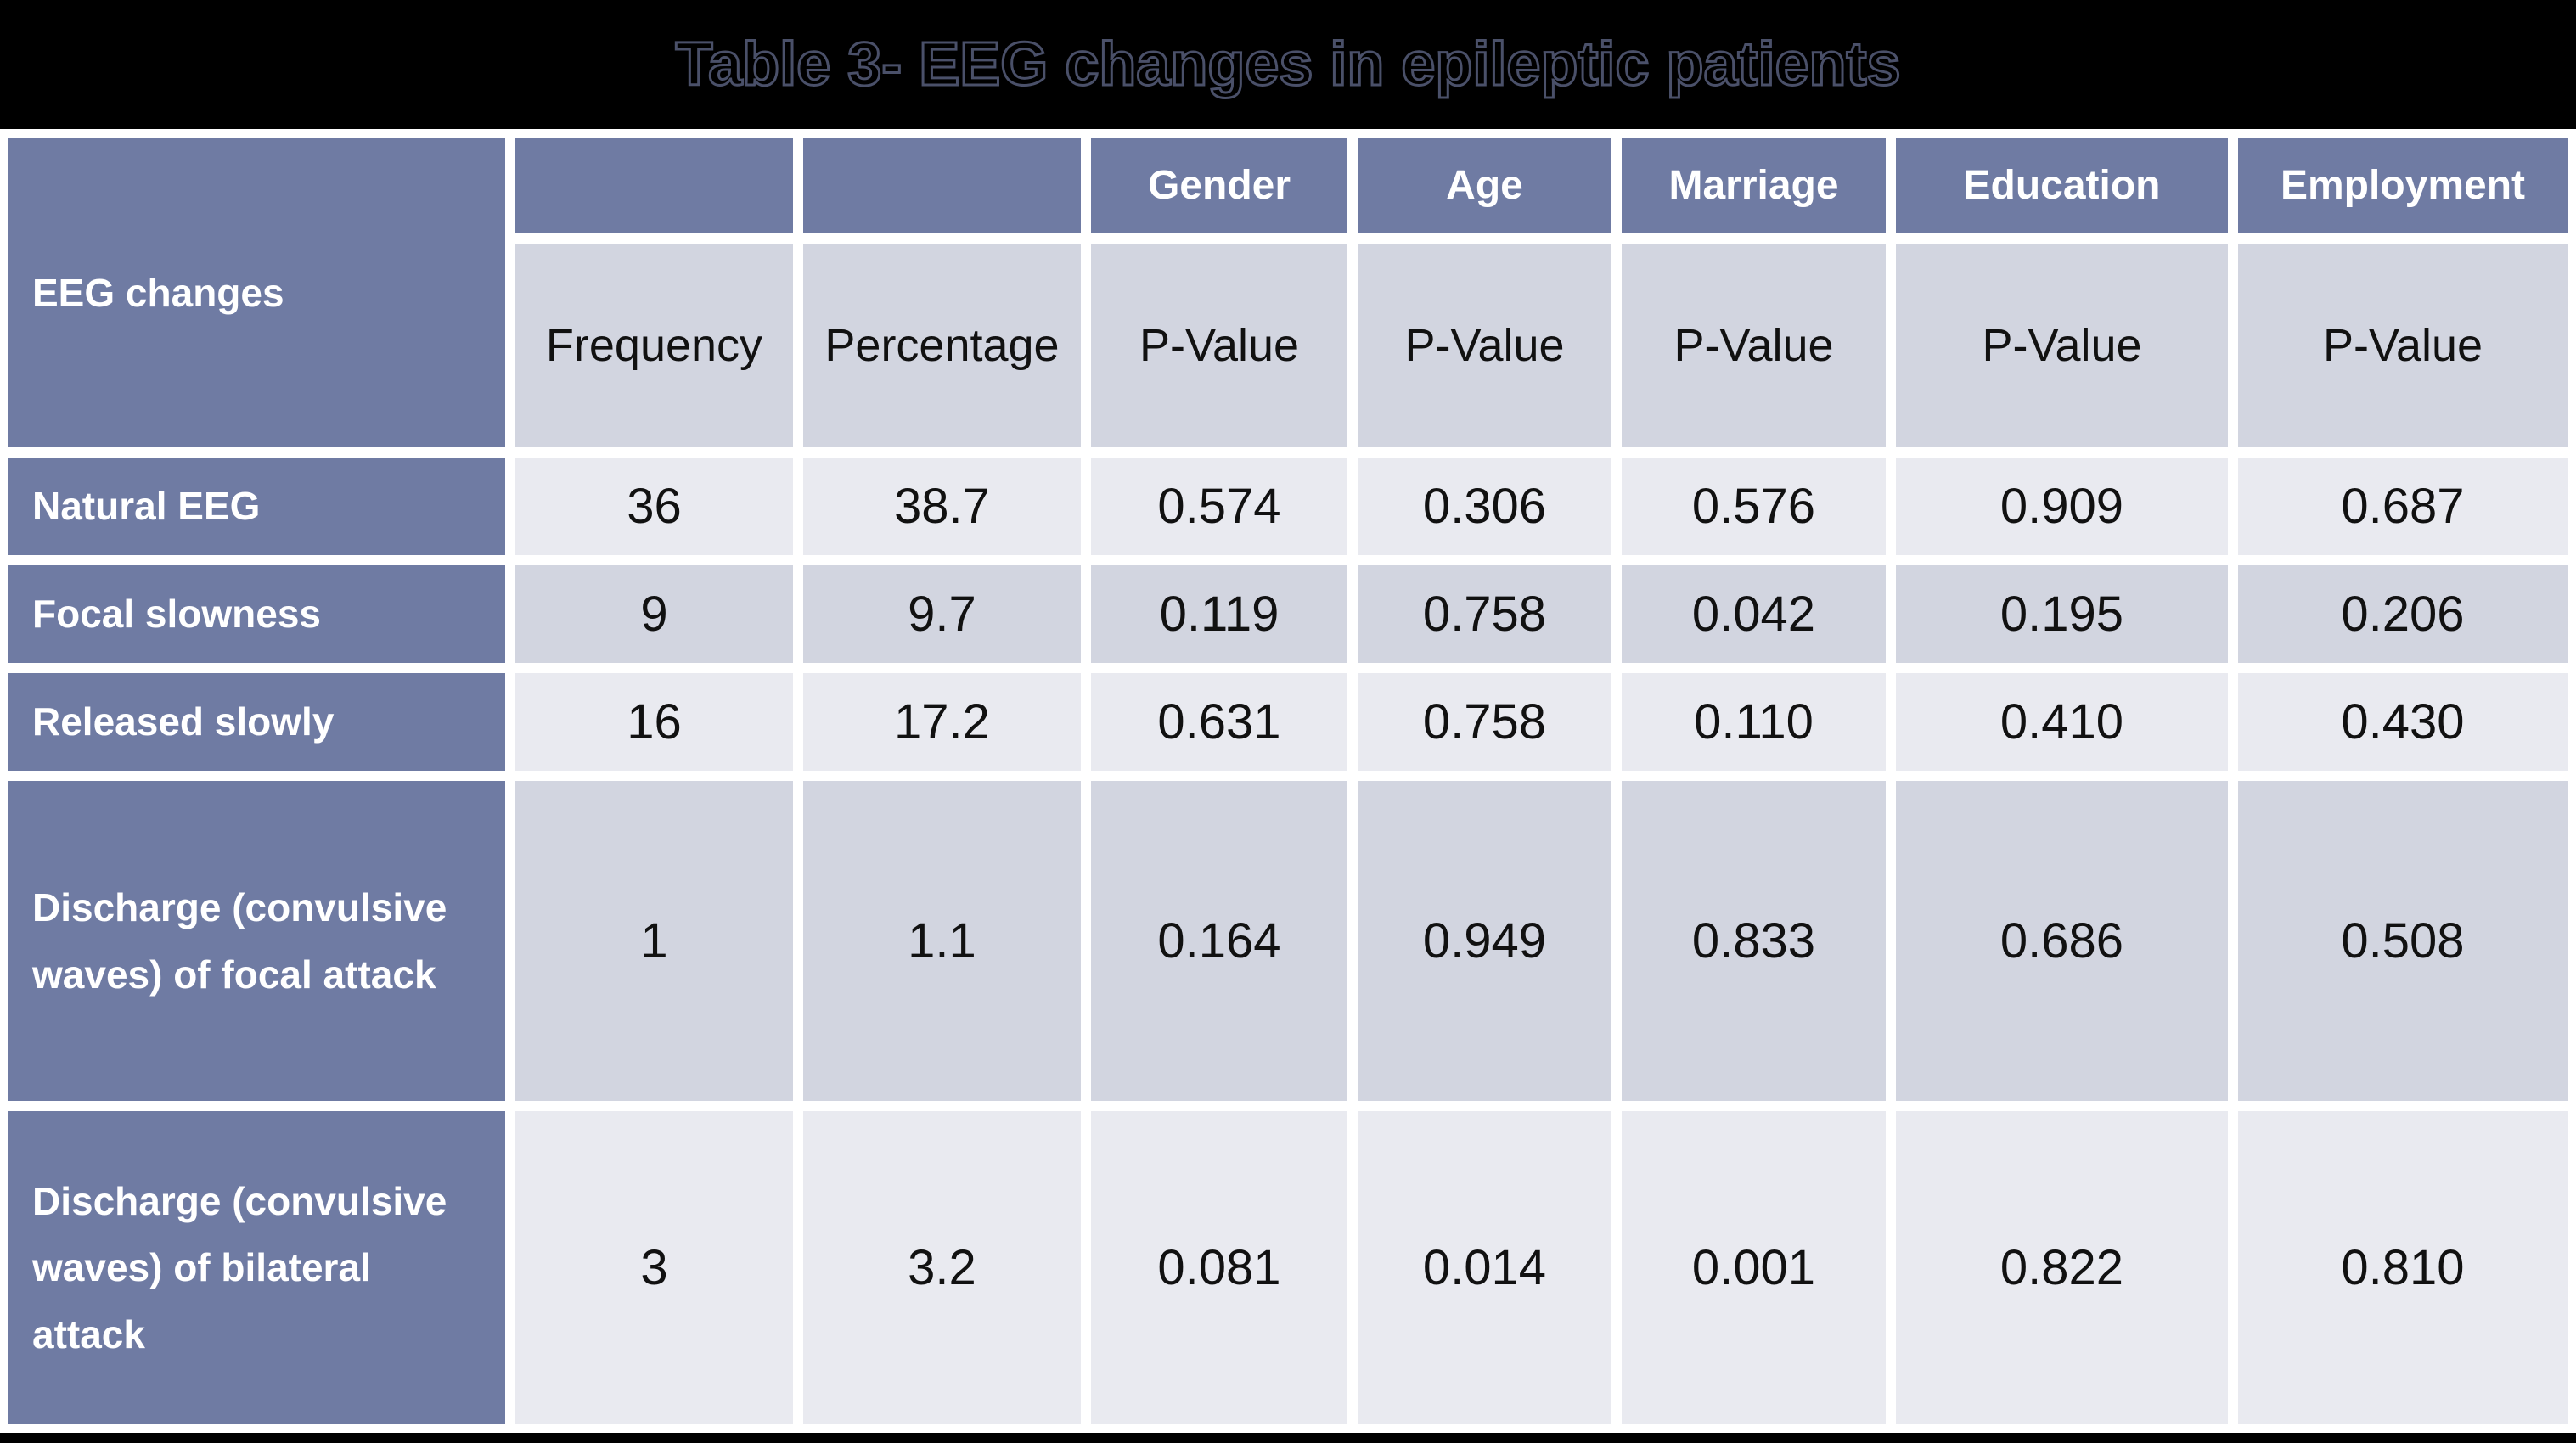 This screenshot has height=1443, width=2576. Describe the element at coordinates (942, 185) in the screenshot. I see `header-spacer-percentage` at that location.